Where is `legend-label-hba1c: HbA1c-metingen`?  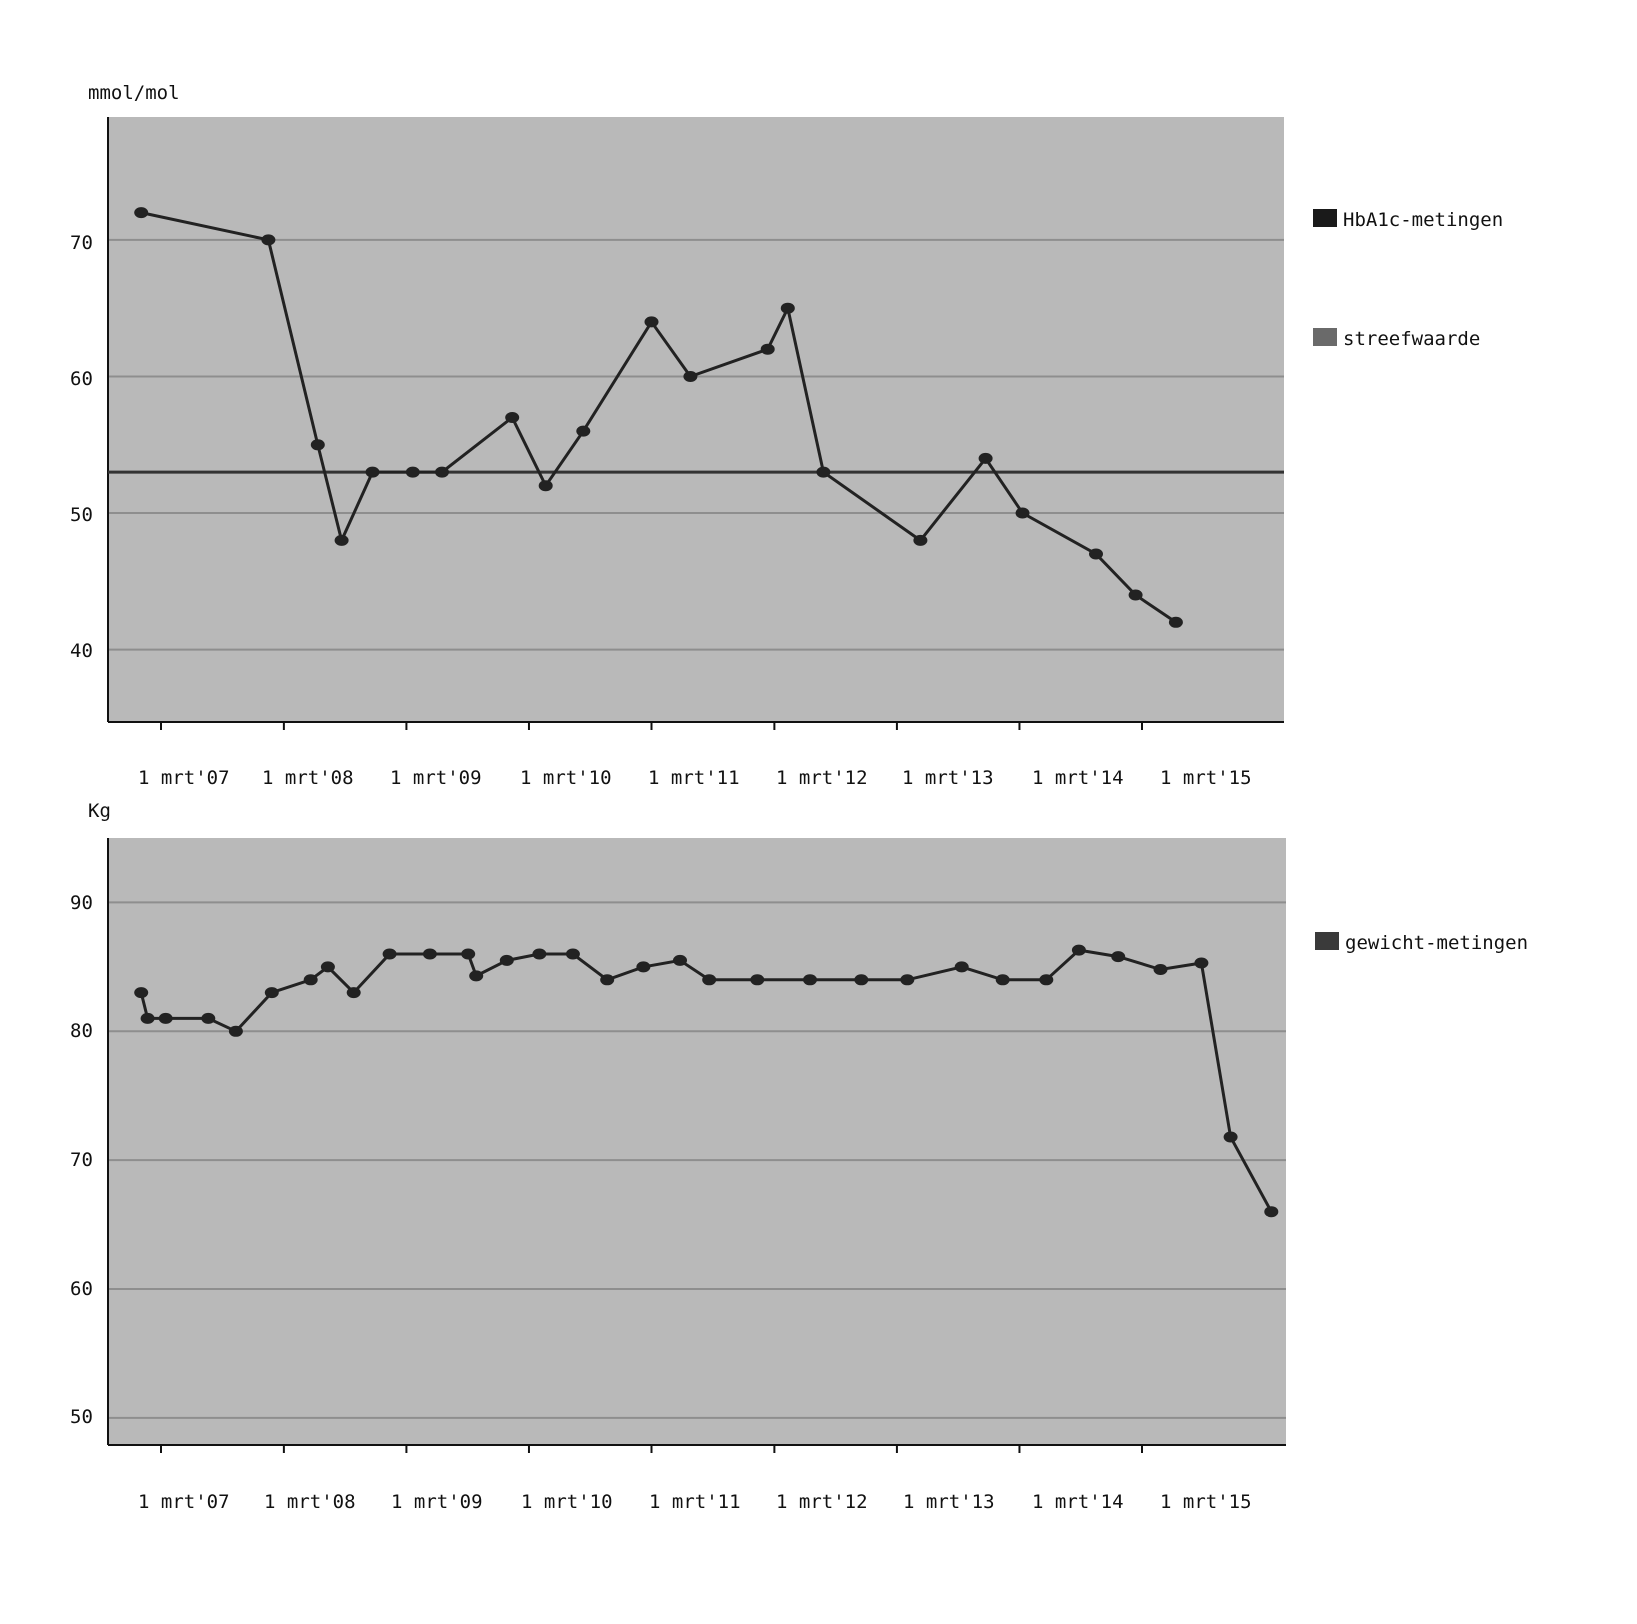 legend-label-hba1c: HbA1c-metingen is located at coordinates (1423, 220).